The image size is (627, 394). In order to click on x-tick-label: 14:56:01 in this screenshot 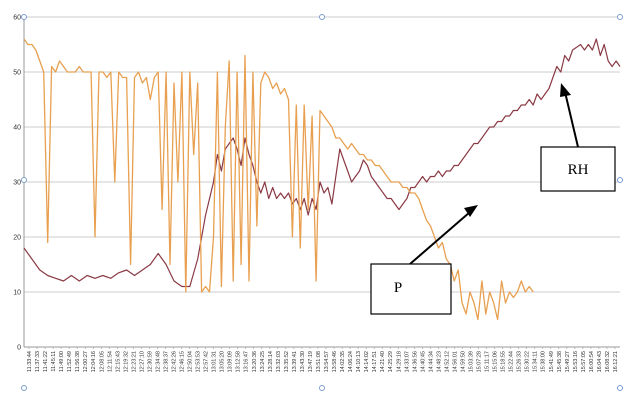, I will do `click(455, 361)`.